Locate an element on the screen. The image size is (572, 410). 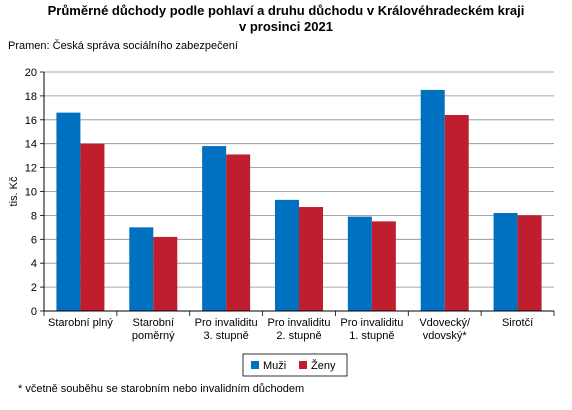
x-category-label: Pro invaliditu 1. stupně is located at coordinates (371, 329).